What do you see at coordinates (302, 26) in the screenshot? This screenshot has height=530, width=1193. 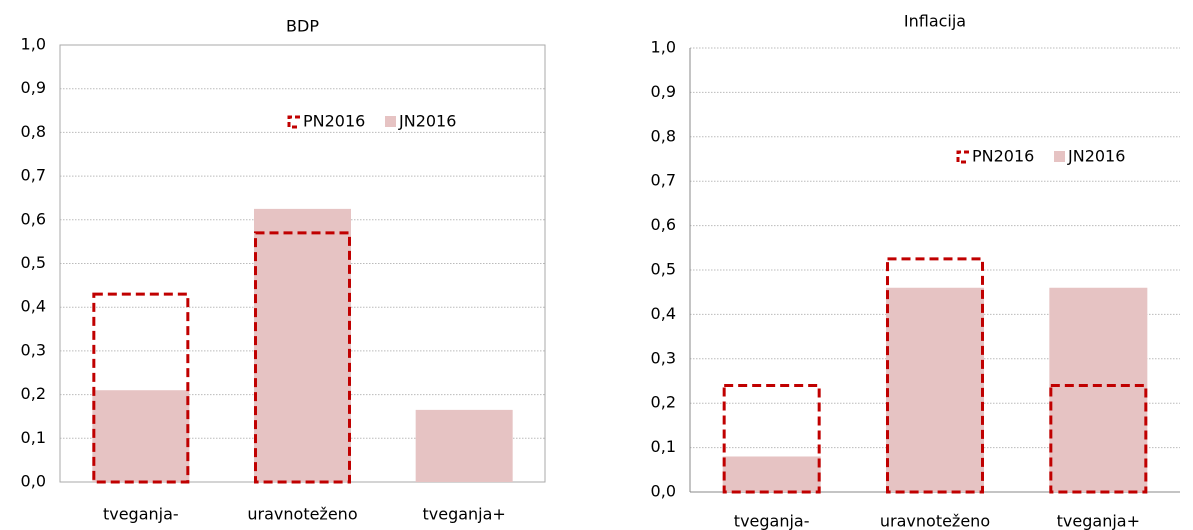 I see `chart-title: BDP` at bounding box center [302, 26].